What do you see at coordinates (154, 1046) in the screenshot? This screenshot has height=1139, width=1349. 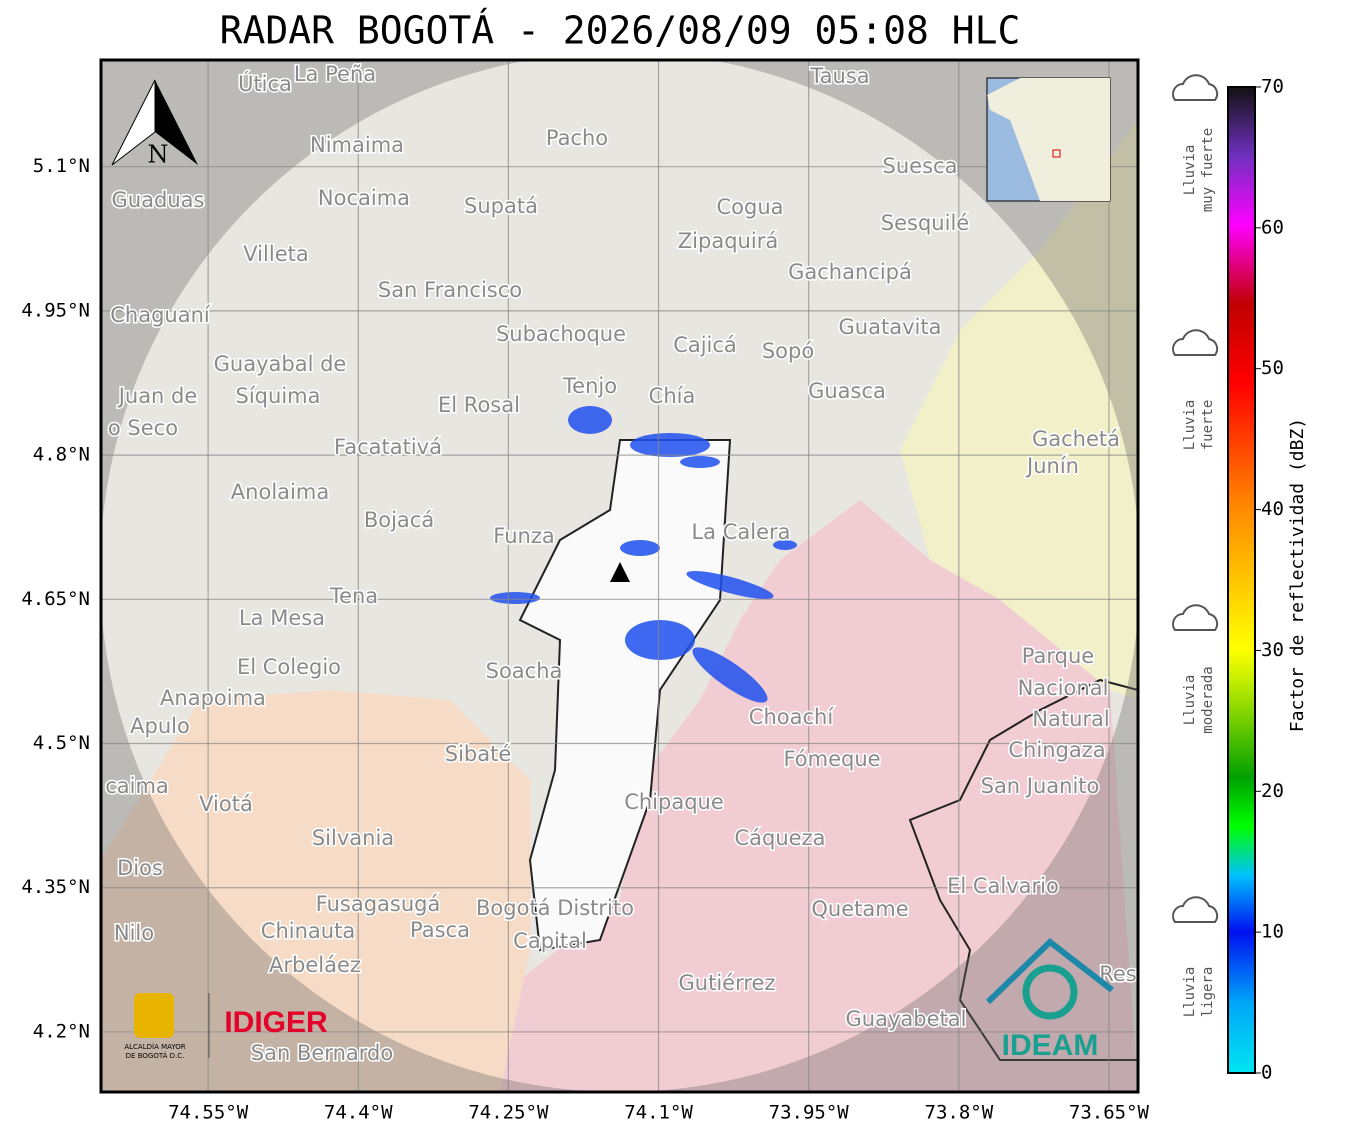 I see `logo-text: ALCALDÍA MAYOR` at bounding box center [154, 1046].